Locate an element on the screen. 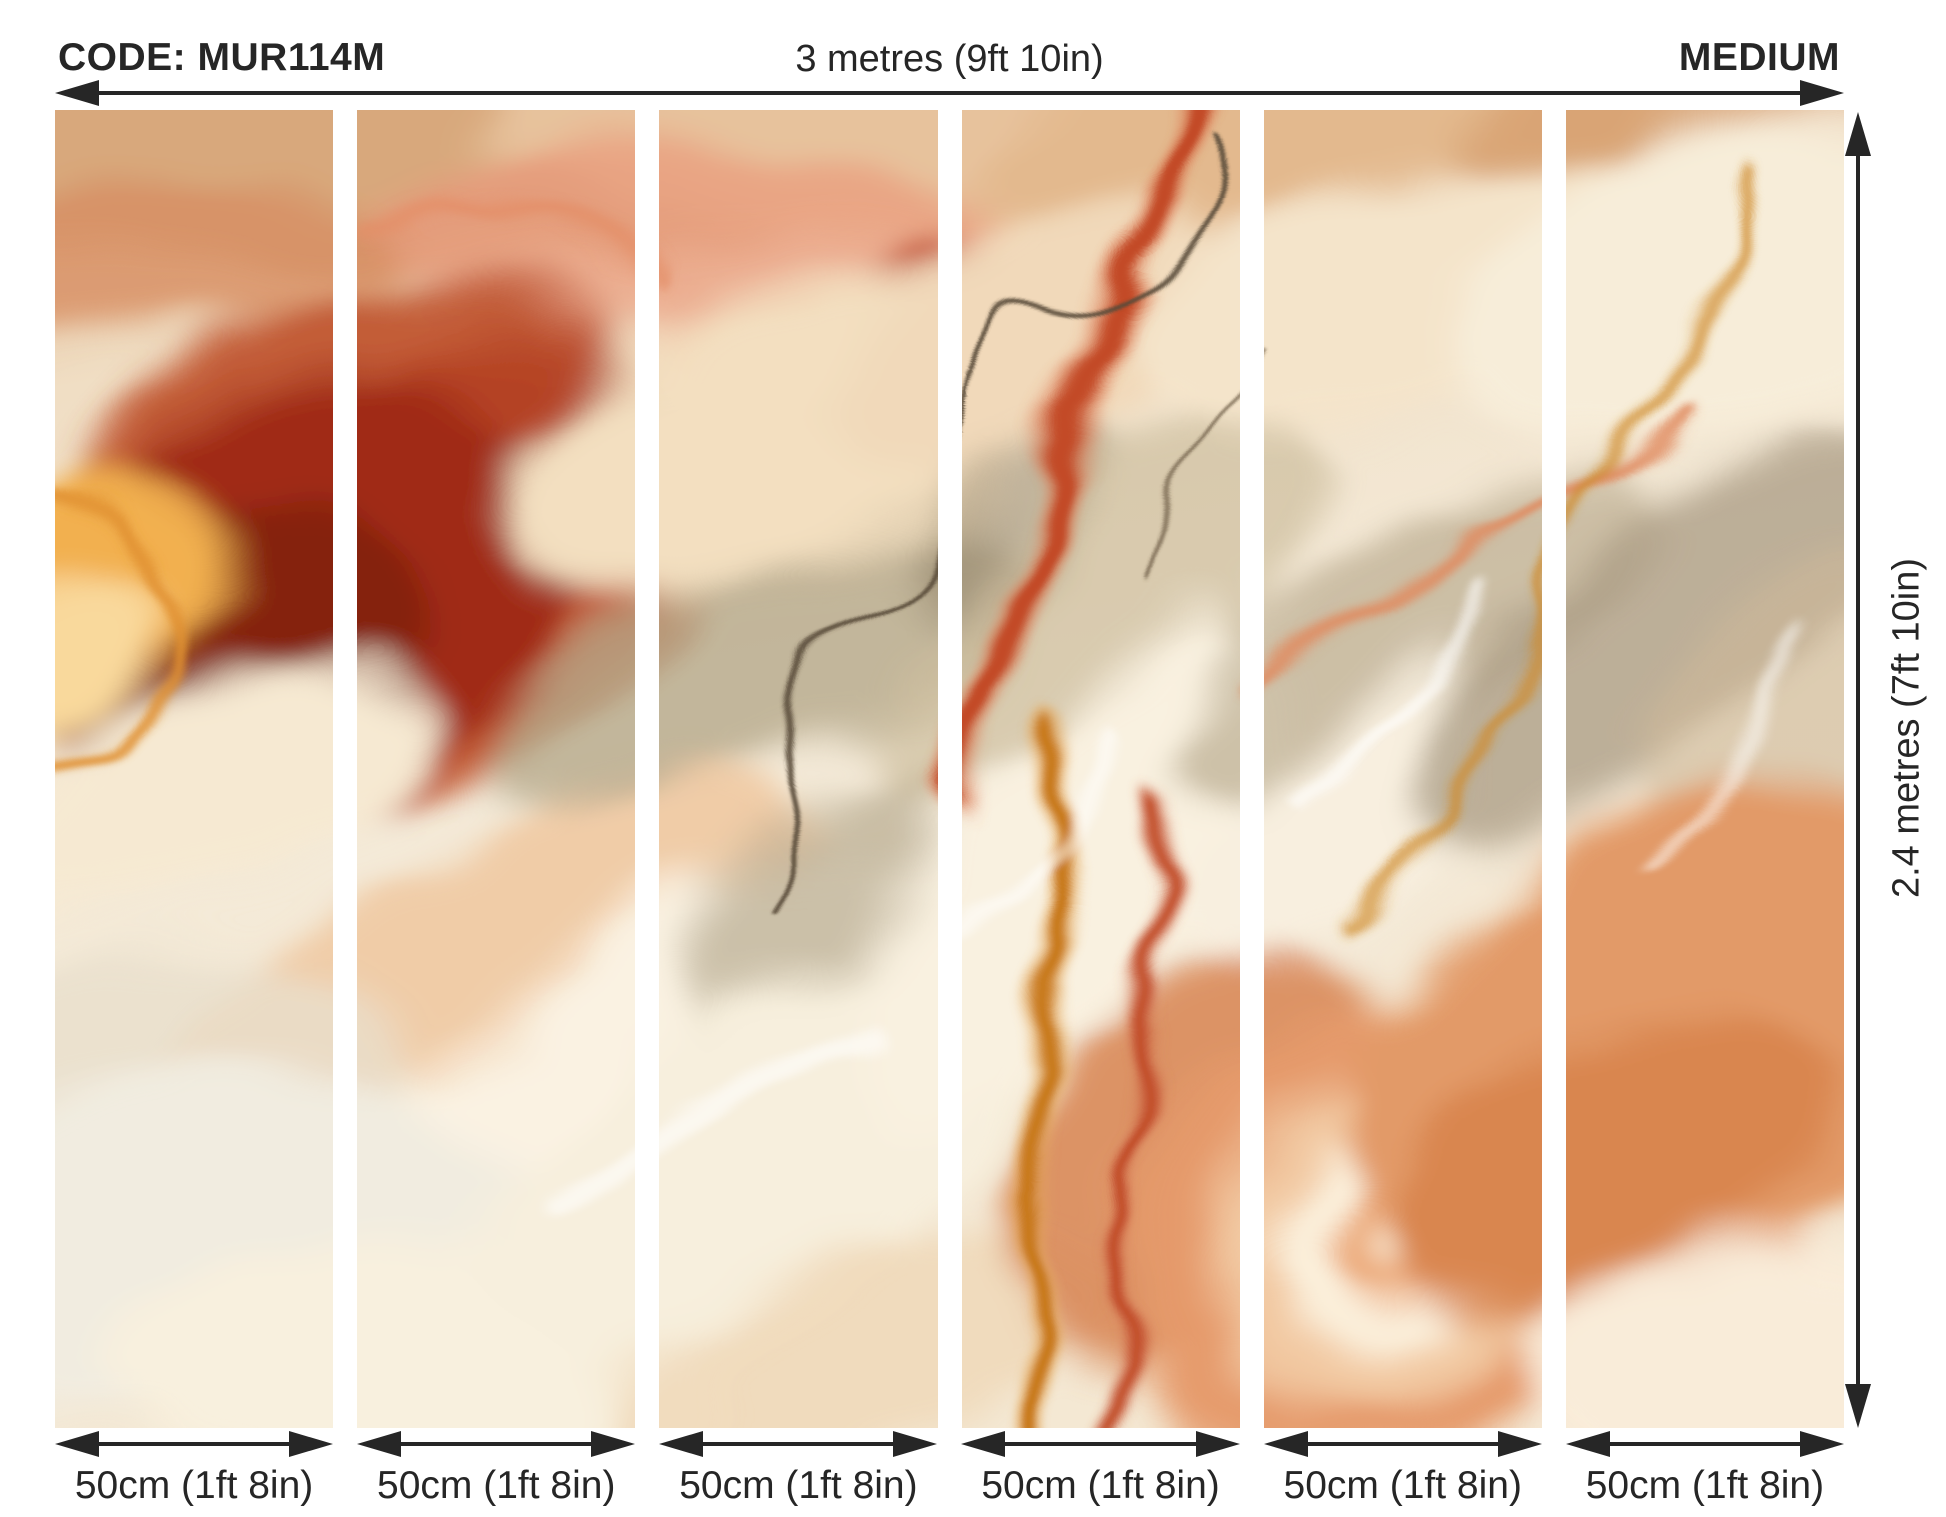 The width and height of the screenshot is (1946, 1517). size-category-label: MEDIUM is located at coordinates (1759, 57).